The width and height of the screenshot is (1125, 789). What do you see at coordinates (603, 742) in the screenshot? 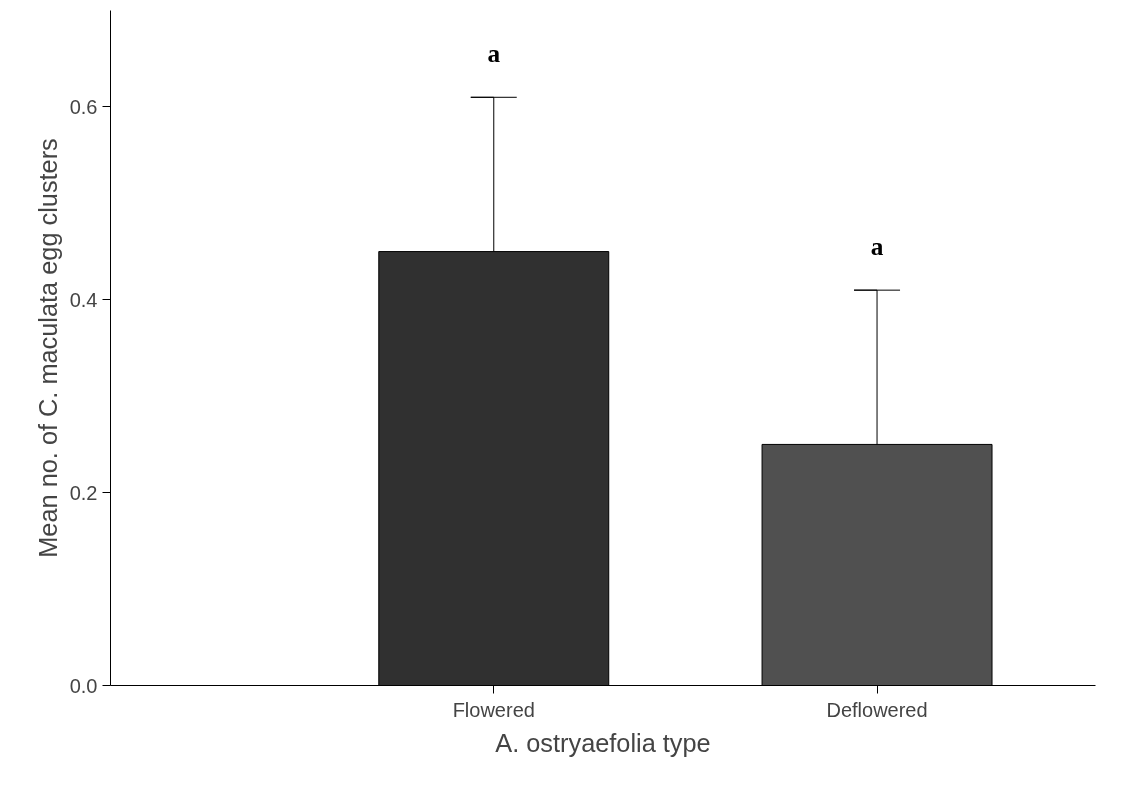
I see `x-axis-title: A. ostryaefolia type` at bounding box center [603, 742].